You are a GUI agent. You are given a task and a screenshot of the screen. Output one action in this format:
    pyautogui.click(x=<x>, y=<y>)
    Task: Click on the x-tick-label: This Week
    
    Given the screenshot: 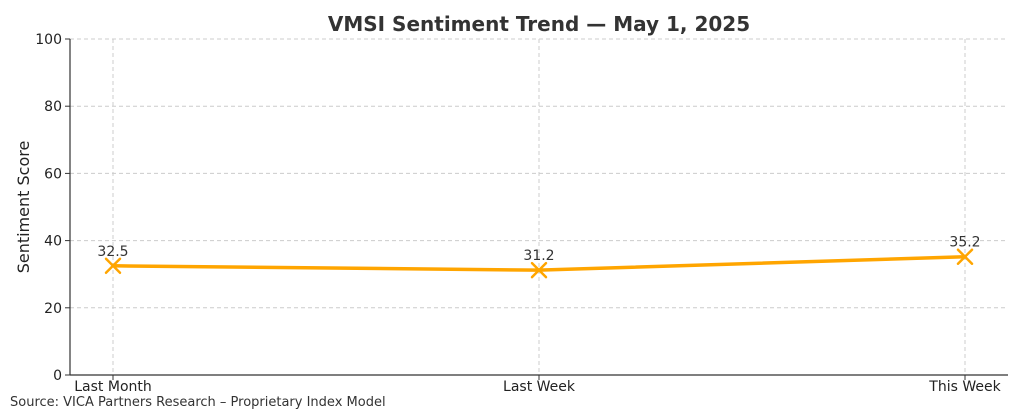 What is the action you would take?
    pyautogui.click(x=964, y=387)
    